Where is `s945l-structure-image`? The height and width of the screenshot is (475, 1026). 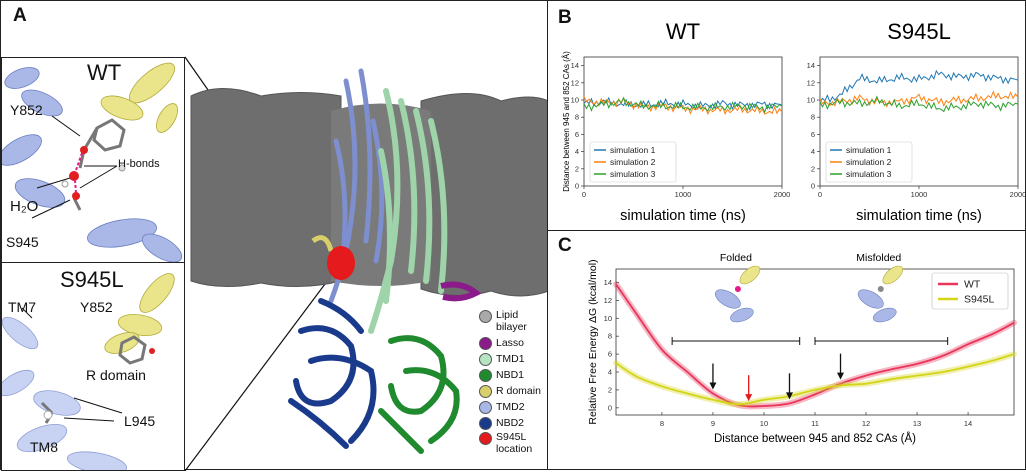
s945l-structure-image is located at coordinates (87, 374).